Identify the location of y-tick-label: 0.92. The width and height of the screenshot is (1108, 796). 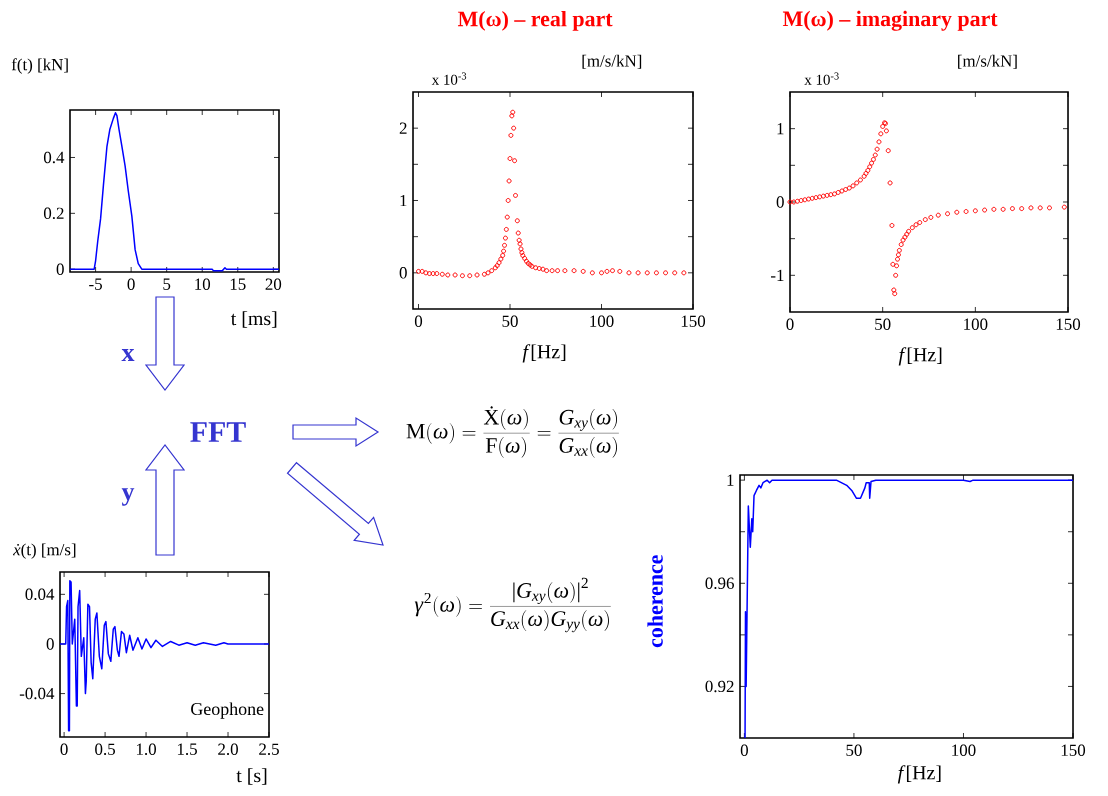
(719, 686).